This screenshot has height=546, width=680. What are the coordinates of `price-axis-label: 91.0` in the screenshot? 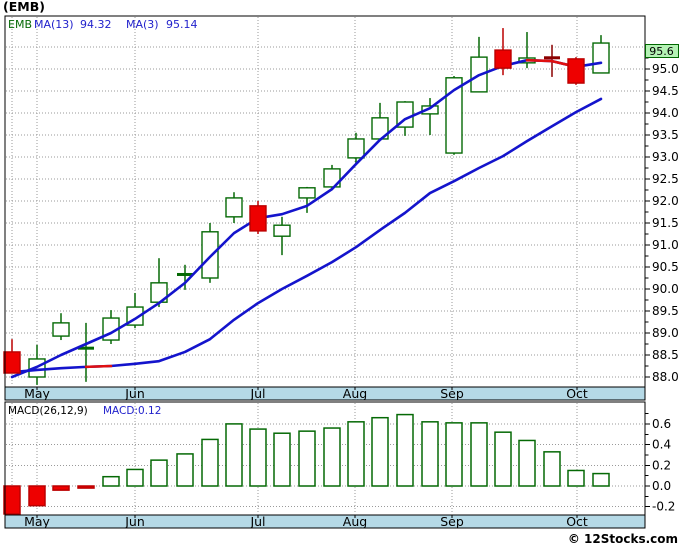 It's located at (665, 245).